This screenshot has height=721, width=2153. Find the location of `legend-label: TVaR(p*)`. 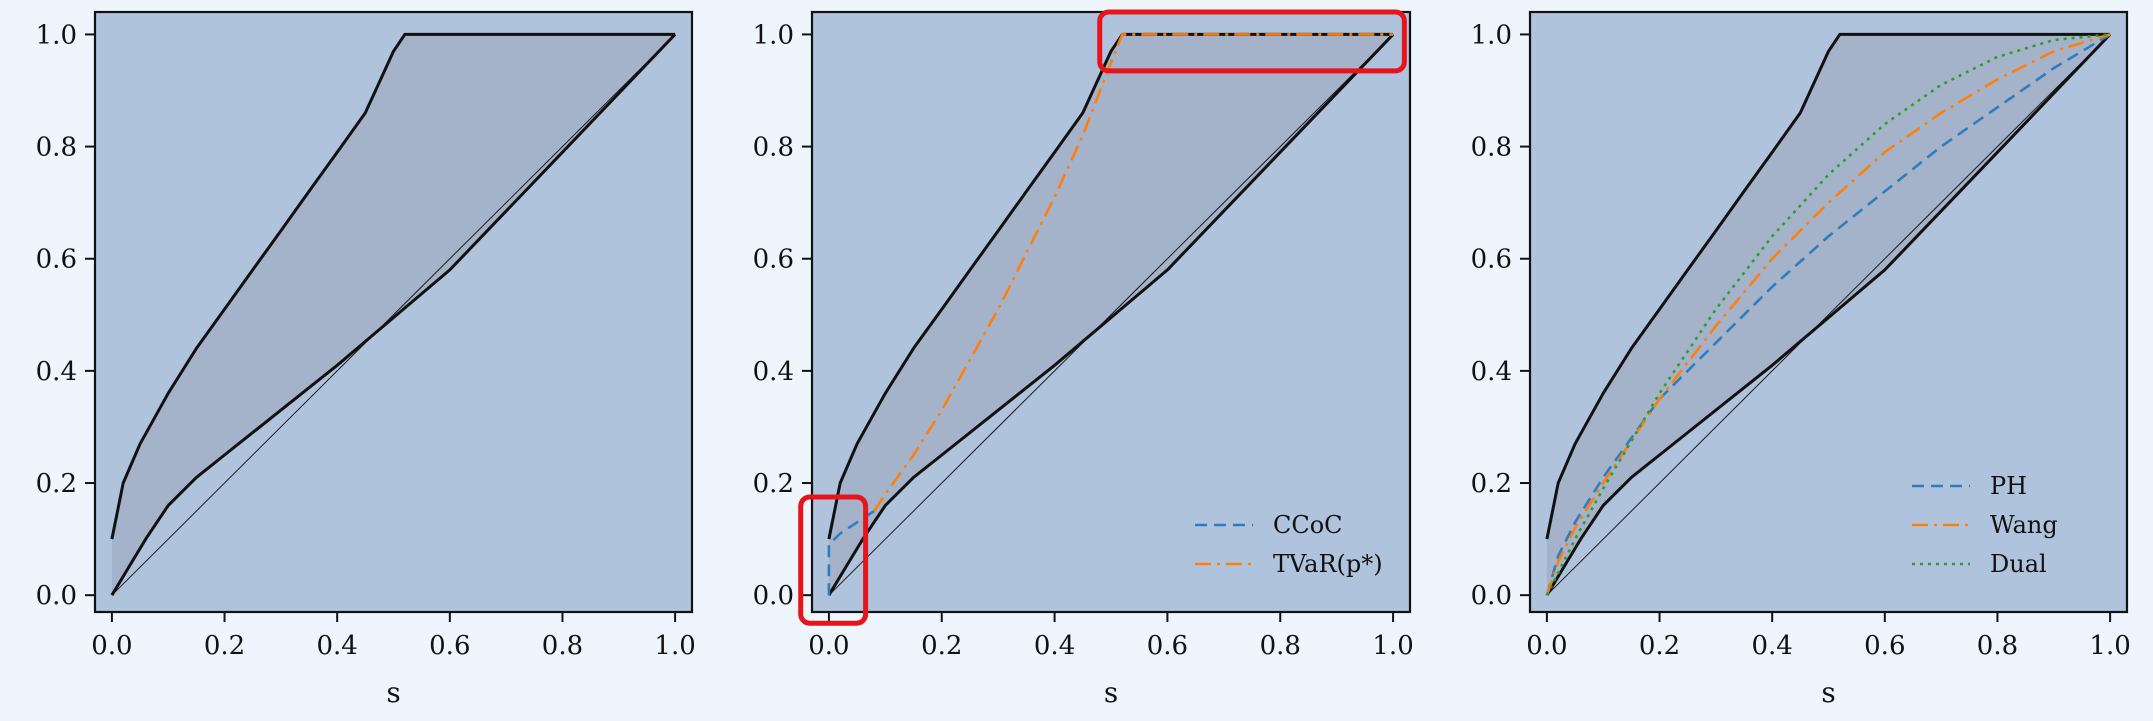

legend-label: TVaR(p*) is located at coordinates (1328, 564).